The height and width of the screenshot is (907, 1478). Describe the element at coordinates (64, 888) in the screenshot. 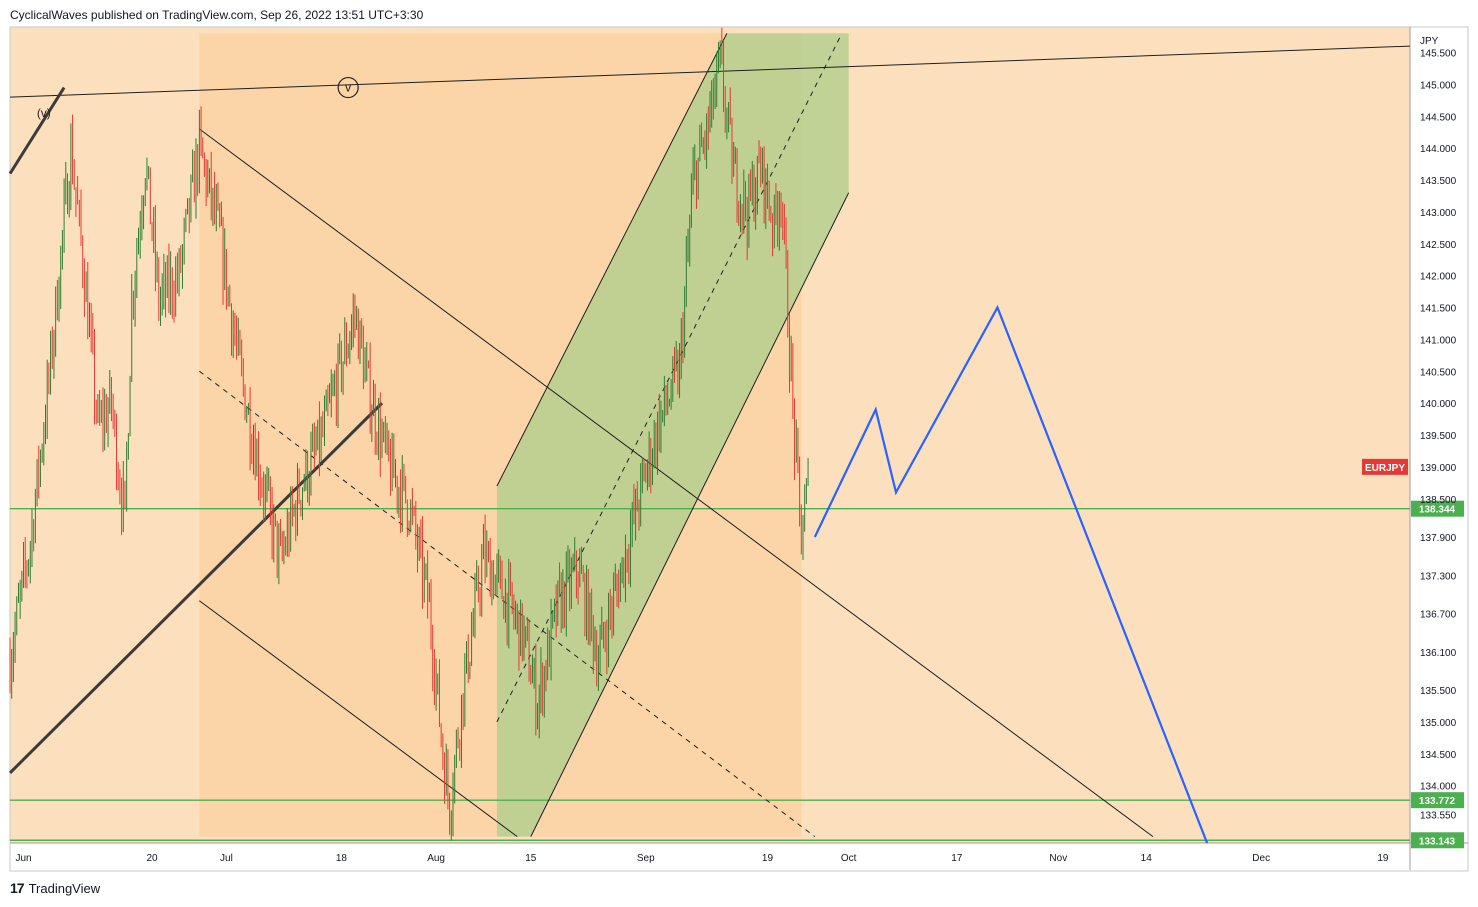

I see `tradingview-brand: TradingView` at that location.